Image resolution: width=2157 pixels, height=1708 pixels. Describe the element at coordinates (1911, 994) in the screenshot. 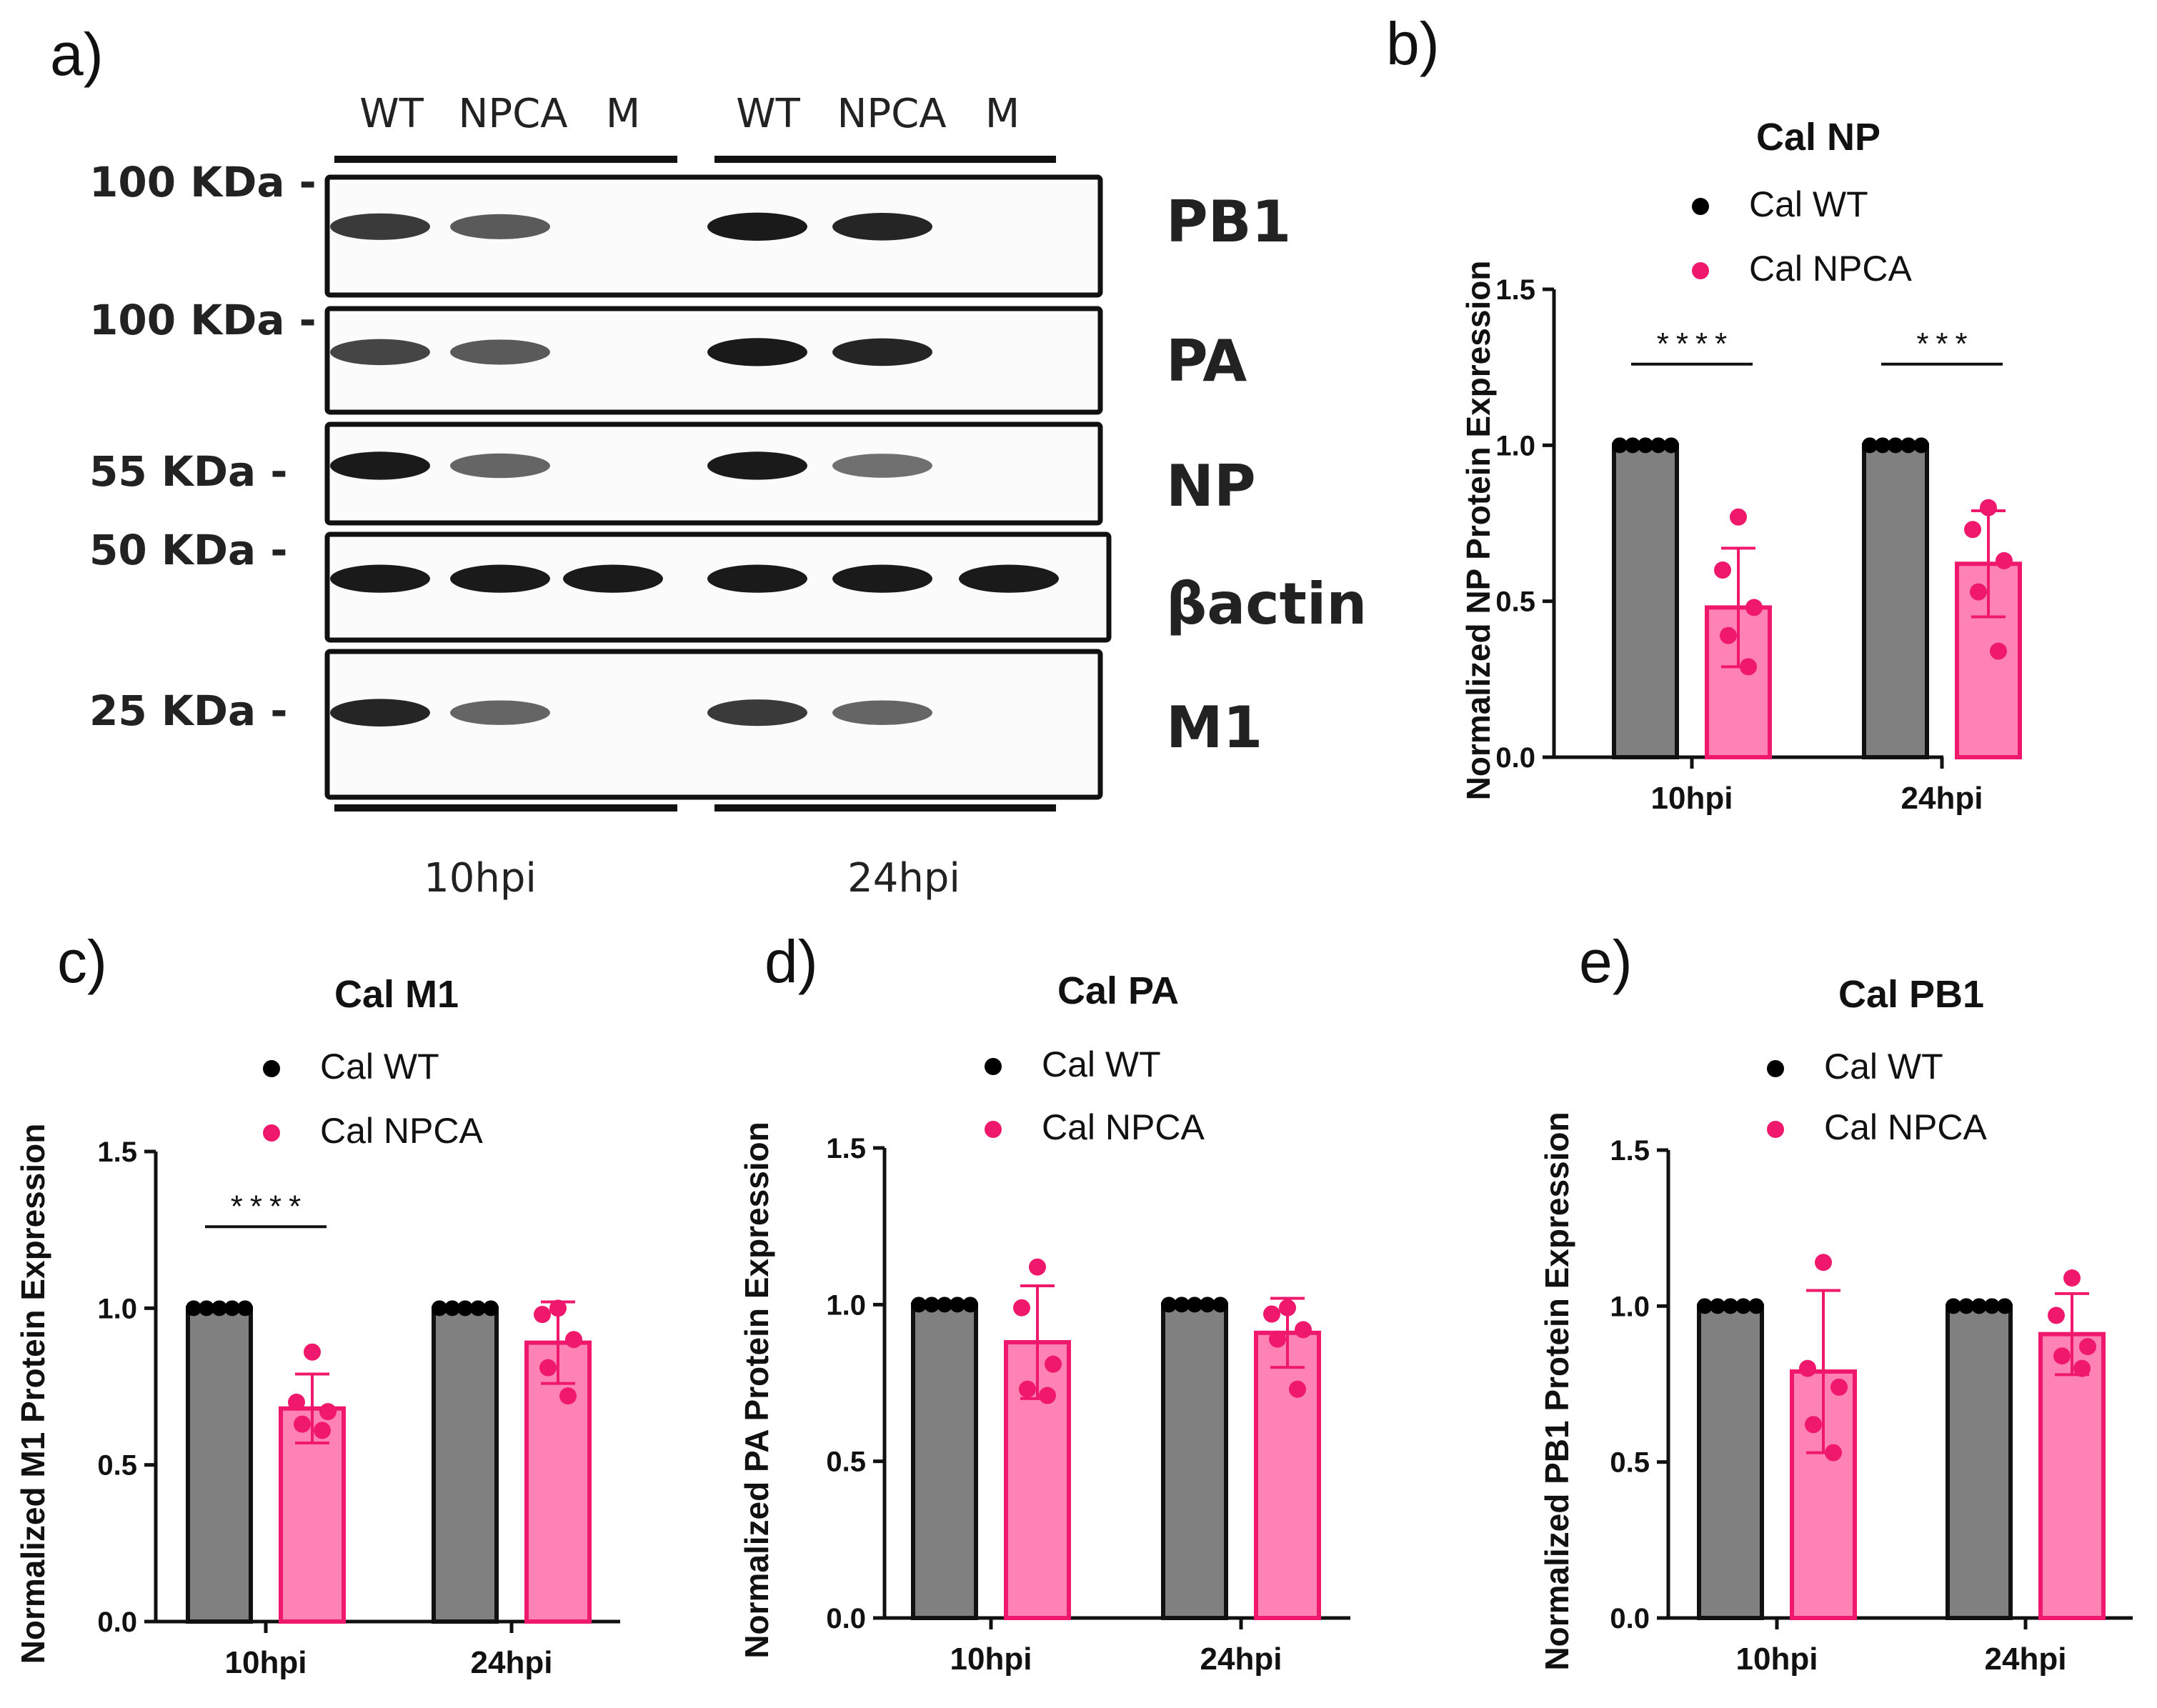

I see `chart-title: Cal PB1` at that location.